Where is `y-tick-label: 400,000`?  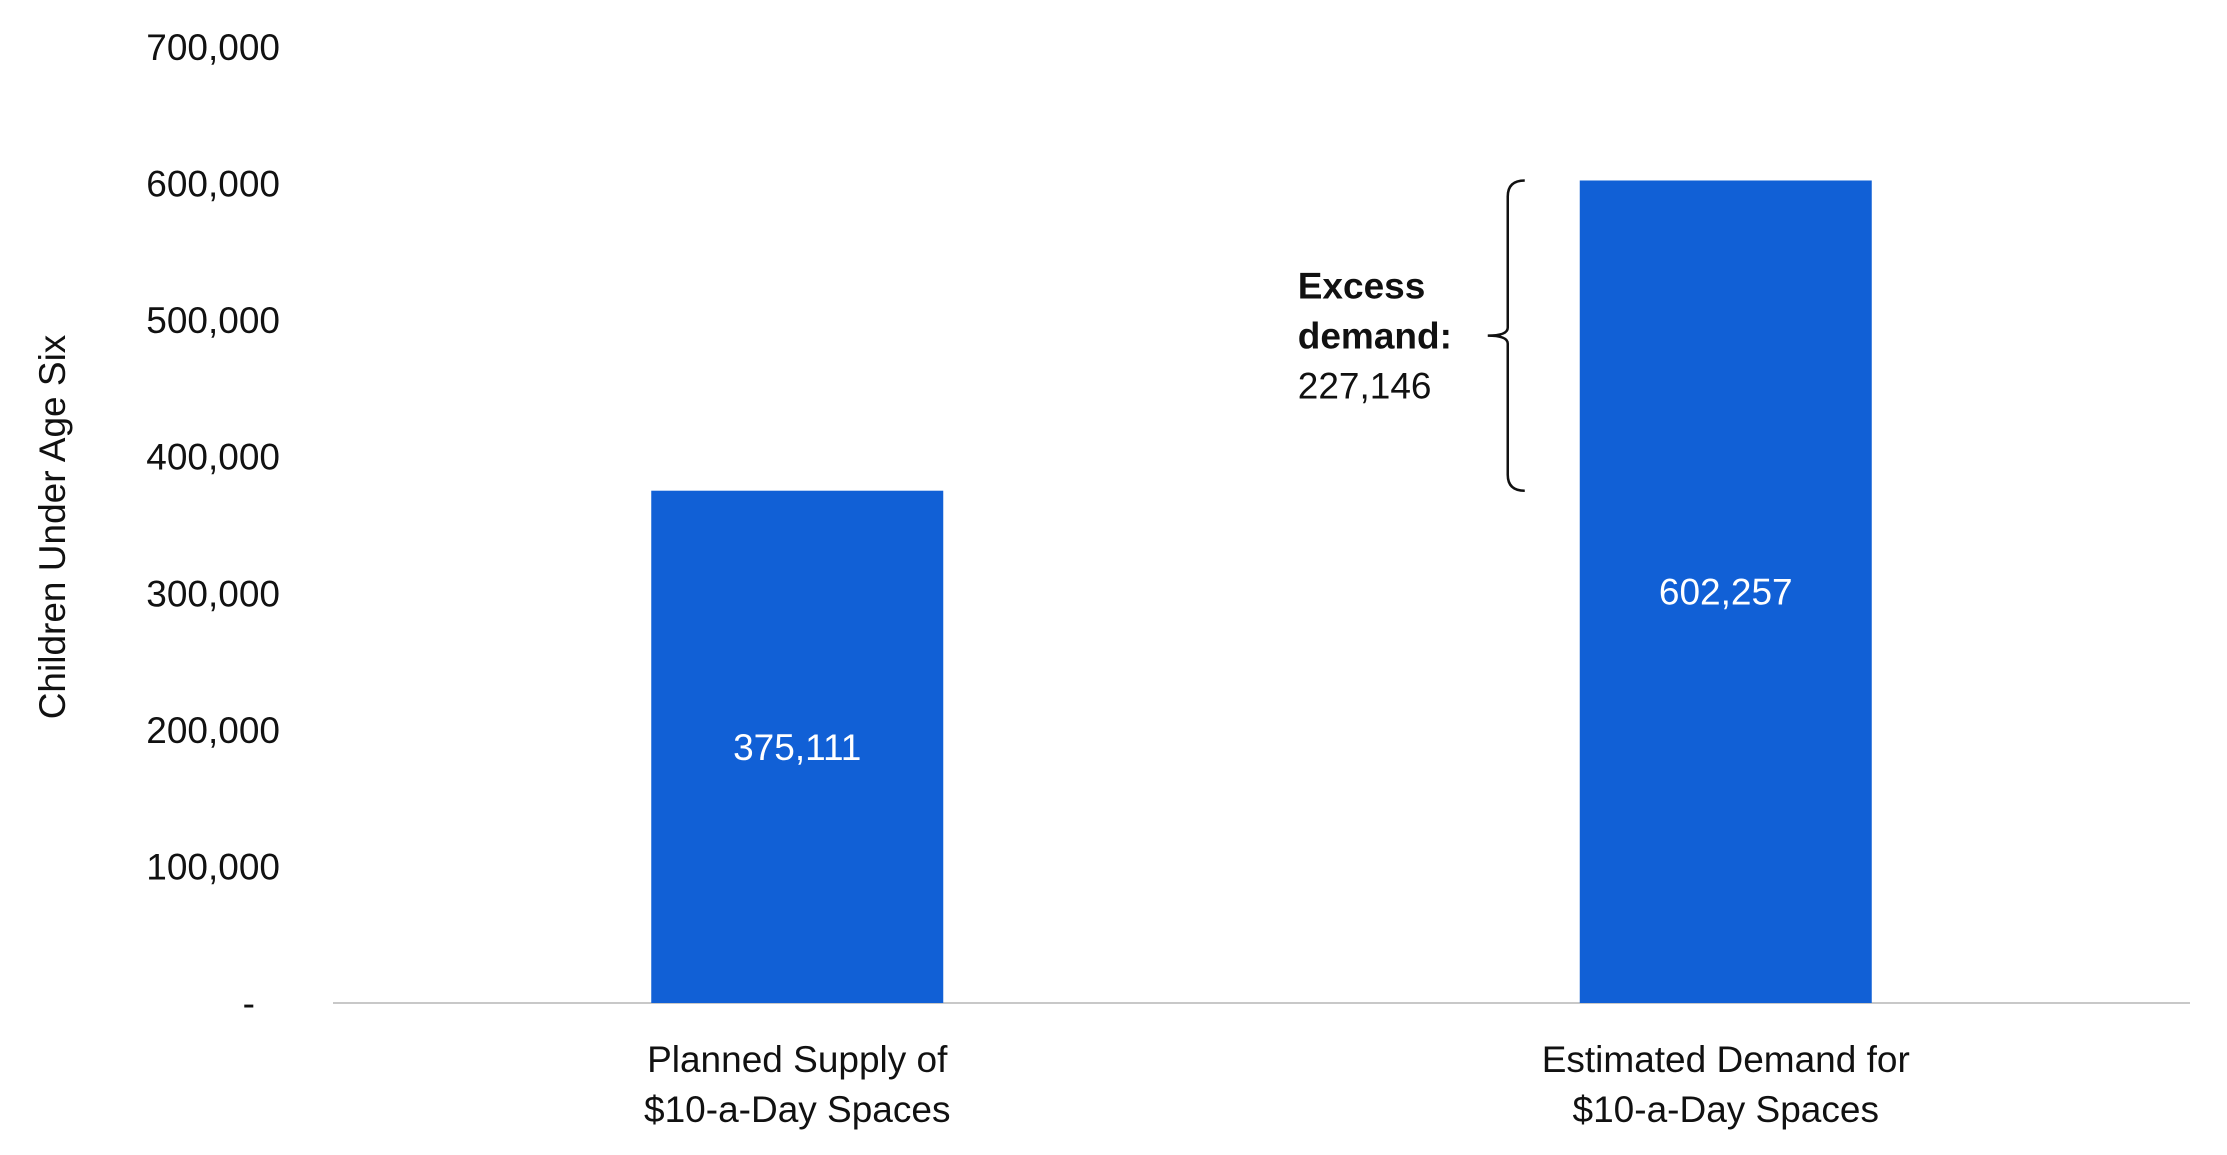 y-tick-label: 400,000 is located at coordinates (213, 457).